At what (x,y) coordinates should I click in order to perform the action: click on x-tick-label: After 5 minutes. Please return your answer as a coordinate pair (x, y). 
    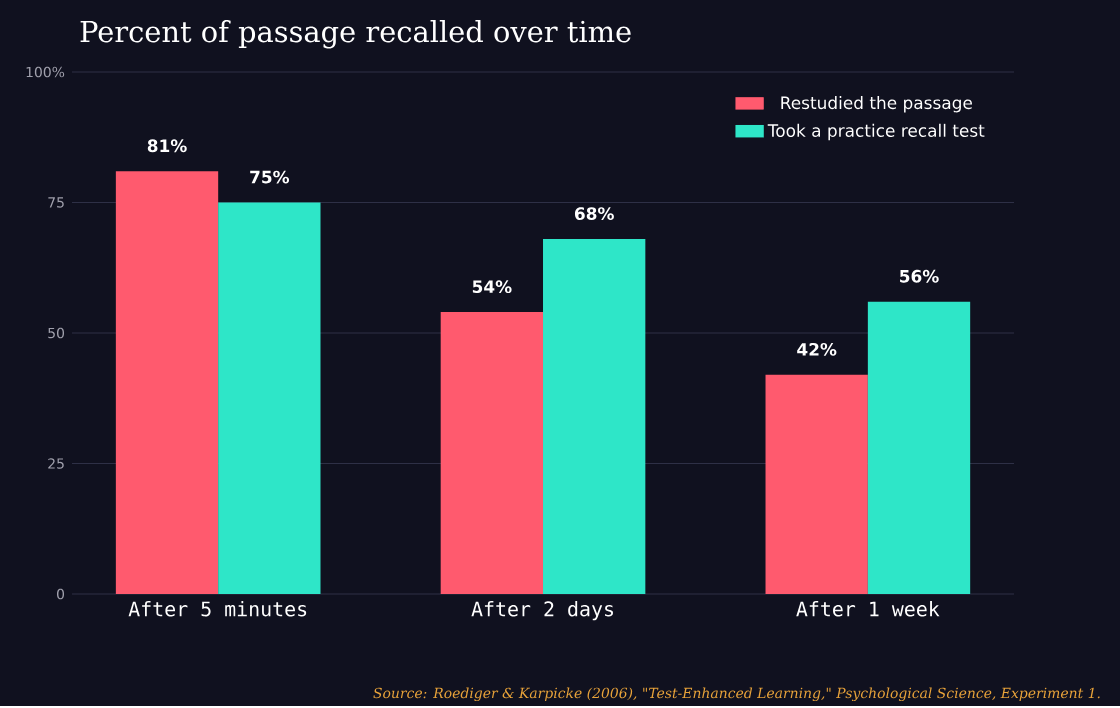
    Looking at the image, I should click on (217, 609).